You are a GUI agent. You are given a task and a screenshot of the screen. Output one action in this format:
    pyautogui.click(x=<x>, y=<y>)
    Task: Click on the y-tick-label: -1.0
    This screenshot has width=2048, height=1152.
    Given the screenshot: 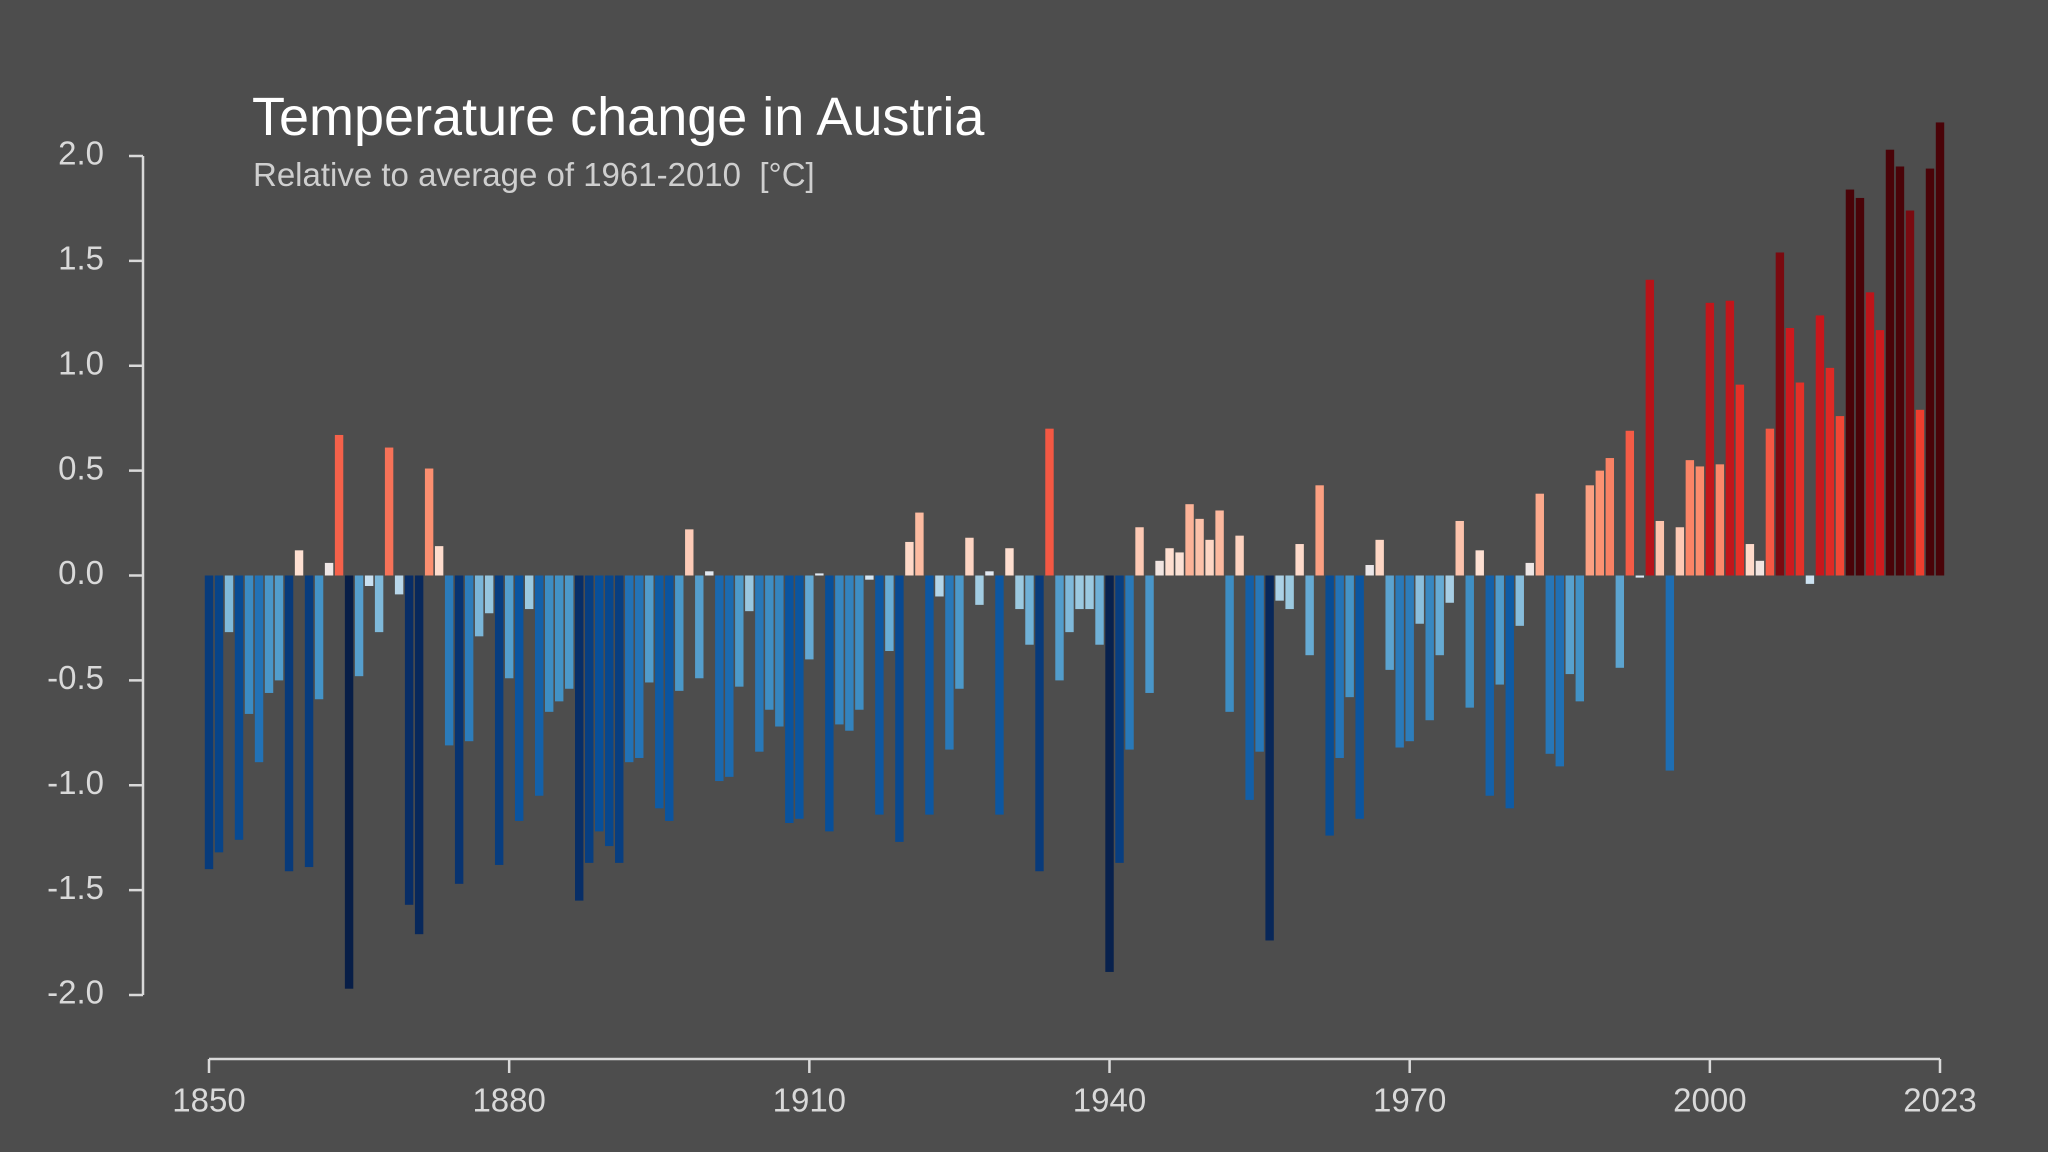 What is the action you would take?
    pyautogui.click(x=75, y=782)
    